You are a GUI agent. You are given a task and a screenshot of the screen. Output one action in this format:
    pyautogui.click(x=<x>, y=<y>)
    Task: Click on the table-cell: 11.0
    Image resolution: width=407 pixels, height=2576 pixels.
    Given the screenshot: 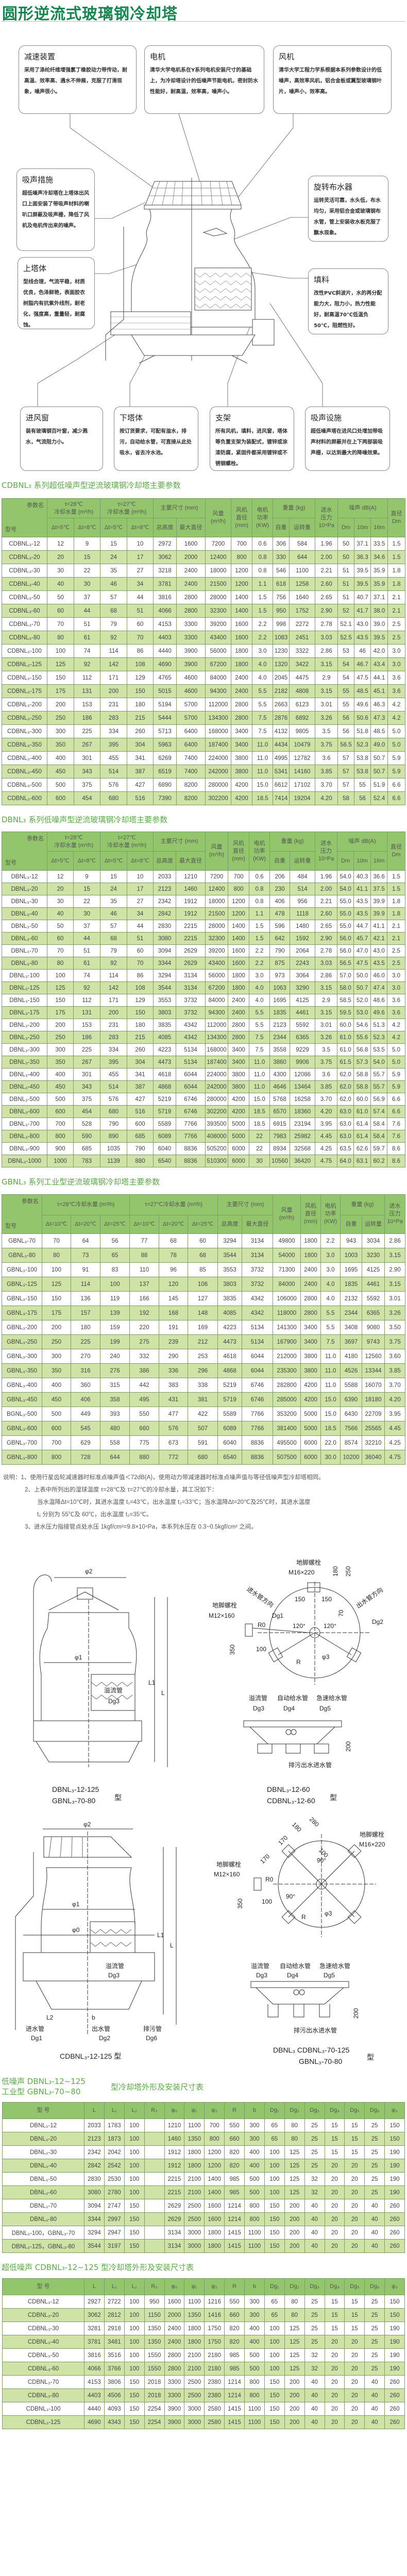 What is the action you would take?
    pyautogui.click(x=259, y=1074)
    